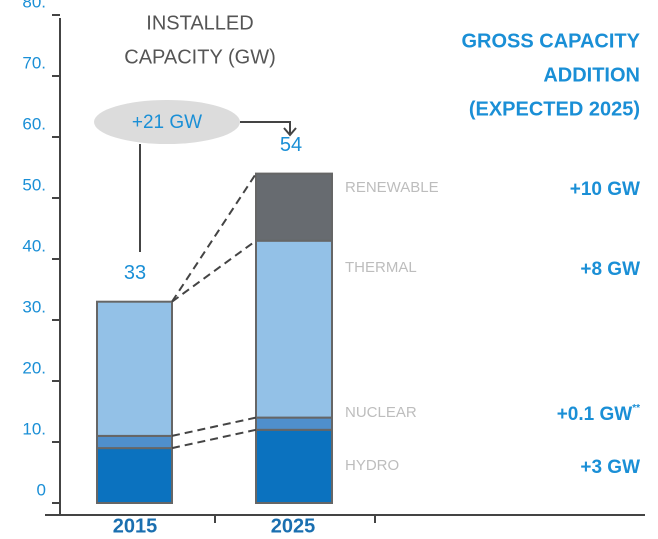 The width and height of the screenshot is (658, 539). I want to click on chart-title: INSTALLED, so click(199, 23).